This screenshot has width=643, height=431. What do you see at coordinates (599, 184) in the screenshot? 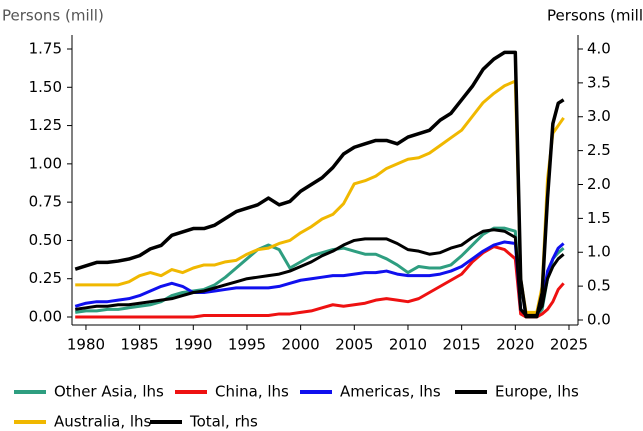
I see `y2-tick-label: 2.0` at bounding box center [599, 184].